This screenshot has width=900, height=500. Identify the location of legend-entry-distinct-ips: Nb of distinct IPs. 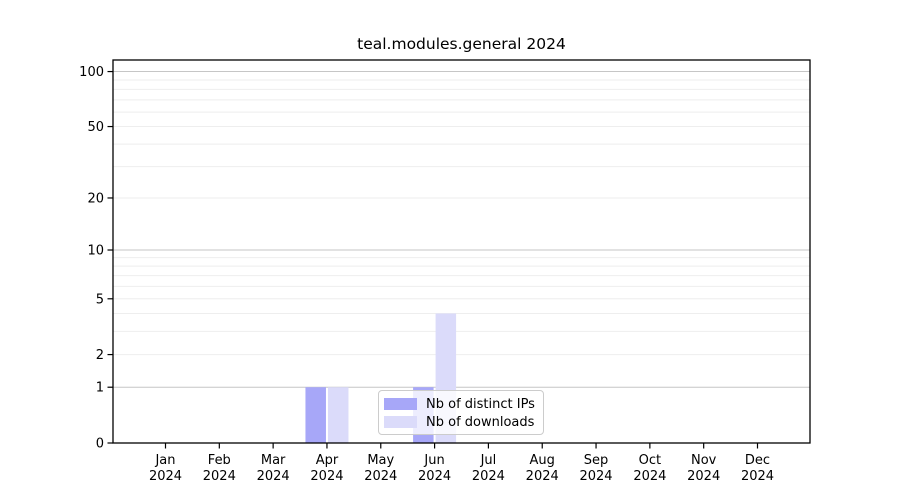
(460, 404).